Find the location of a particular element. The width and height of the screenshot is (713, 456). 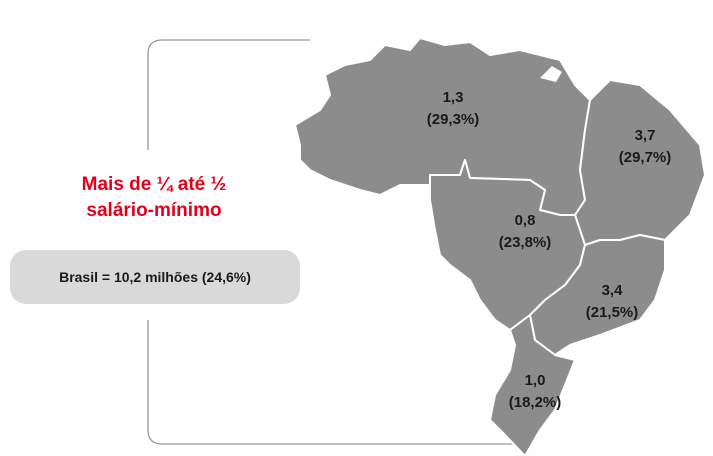

island is located at coordinates (551, 74).